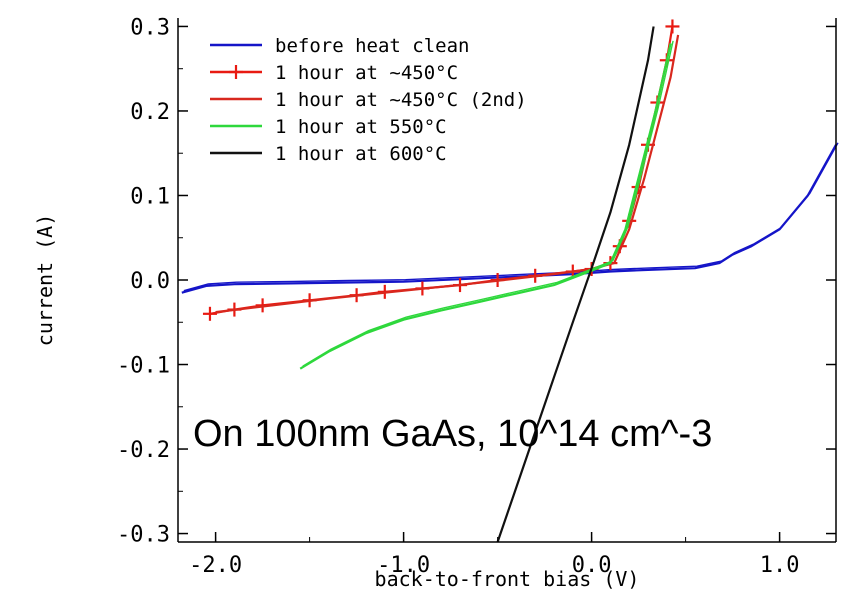 This screenshot has height=595, width=852. I want to click on y-tick-label: 0.2, so click(150, 112).